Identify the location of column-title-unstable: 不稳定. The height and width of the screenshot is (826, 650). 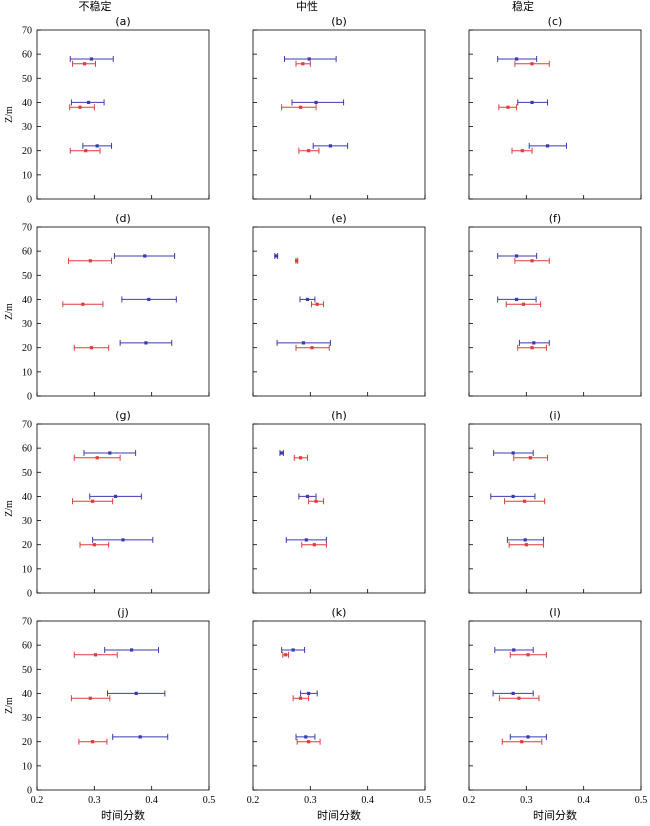
(95, 6).